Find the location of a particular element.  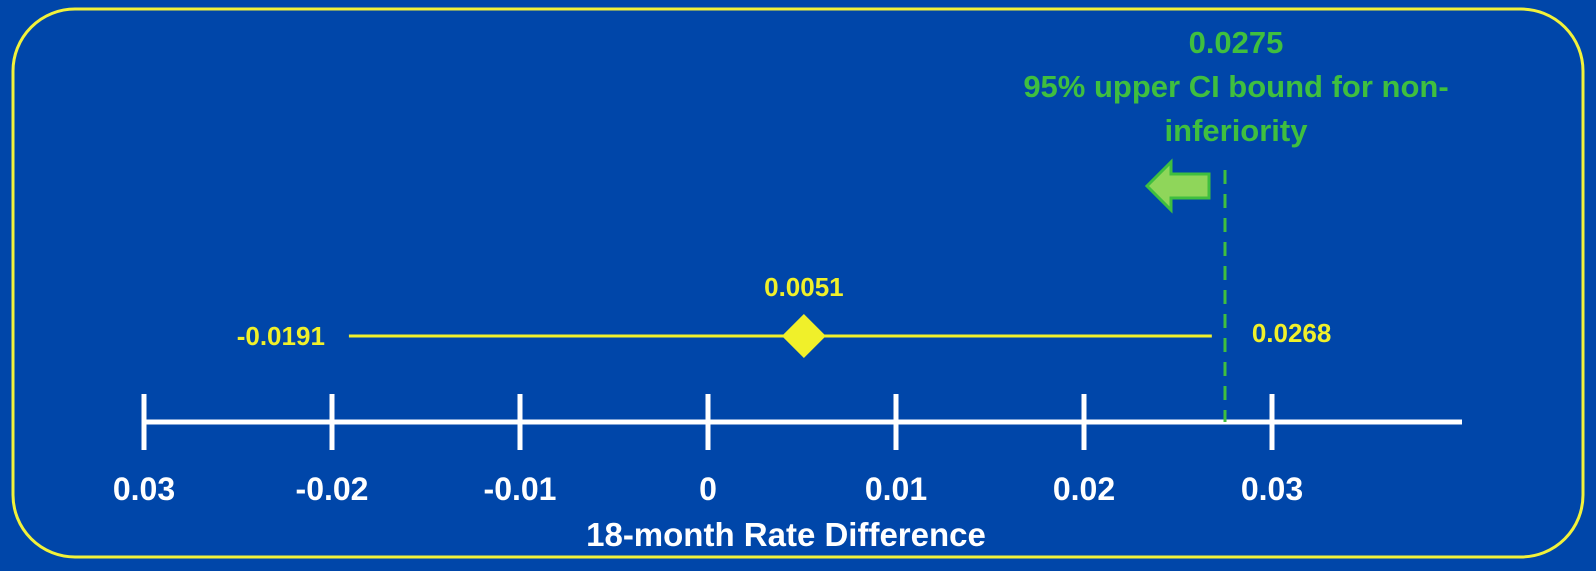

x-axis-label: 18-month Rate Difference is located at coordinates (786, 534).